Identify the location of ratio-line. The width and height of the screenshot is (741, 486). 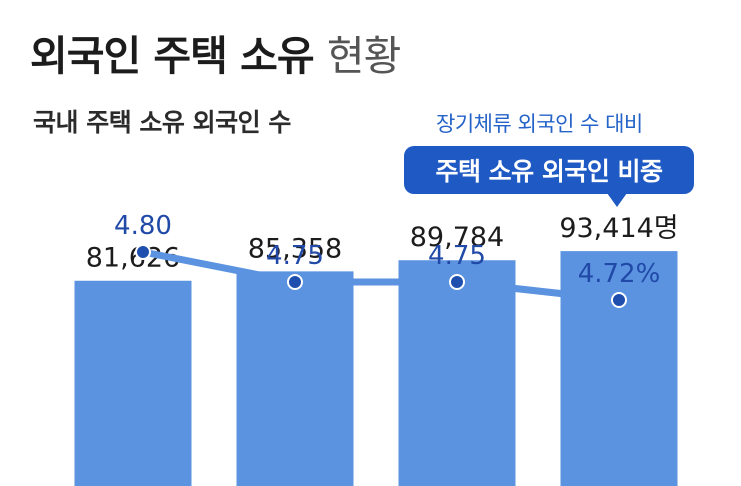
(381, 276).